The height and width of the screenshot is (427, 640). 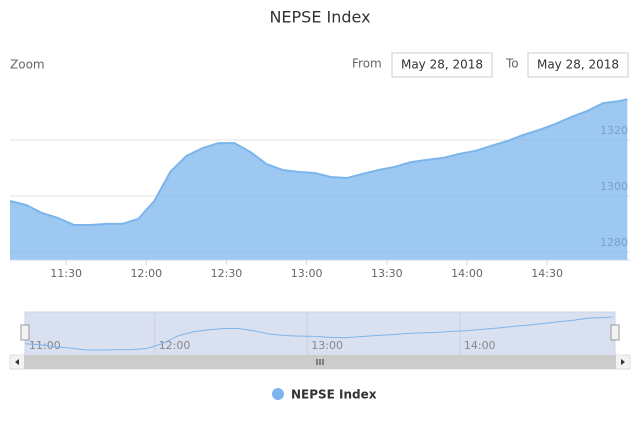 I want to click on navigator-line, so click(x=318, y=333).